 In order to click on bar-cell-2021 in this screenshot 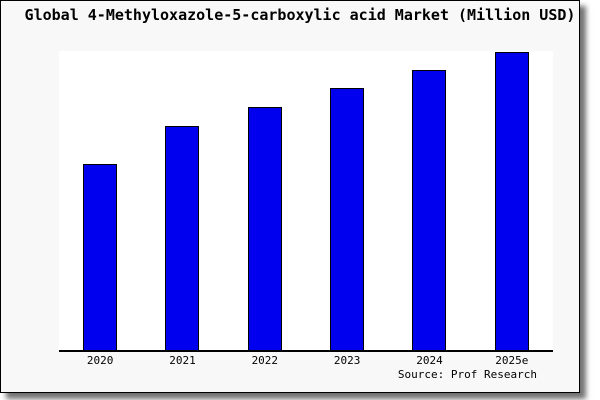, I will do `click(182, 200)`.